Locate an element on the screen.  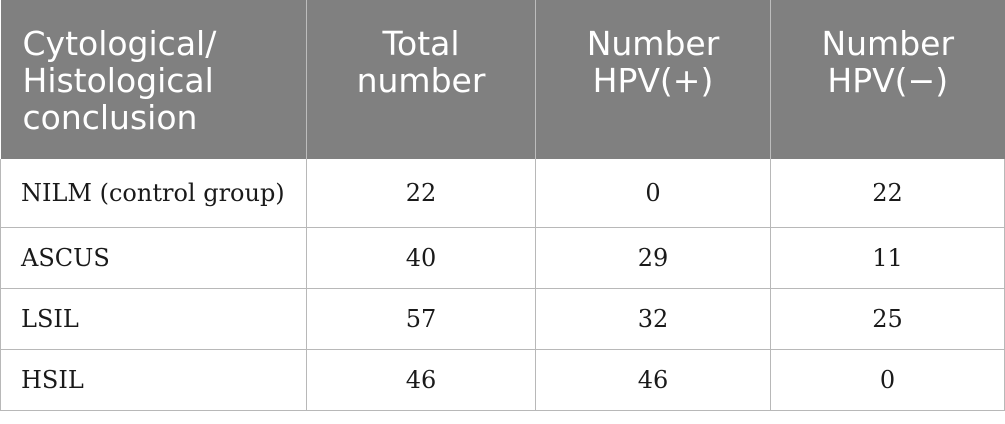
cell-hpv-positive: 32 is located at coordinates (653, 319).